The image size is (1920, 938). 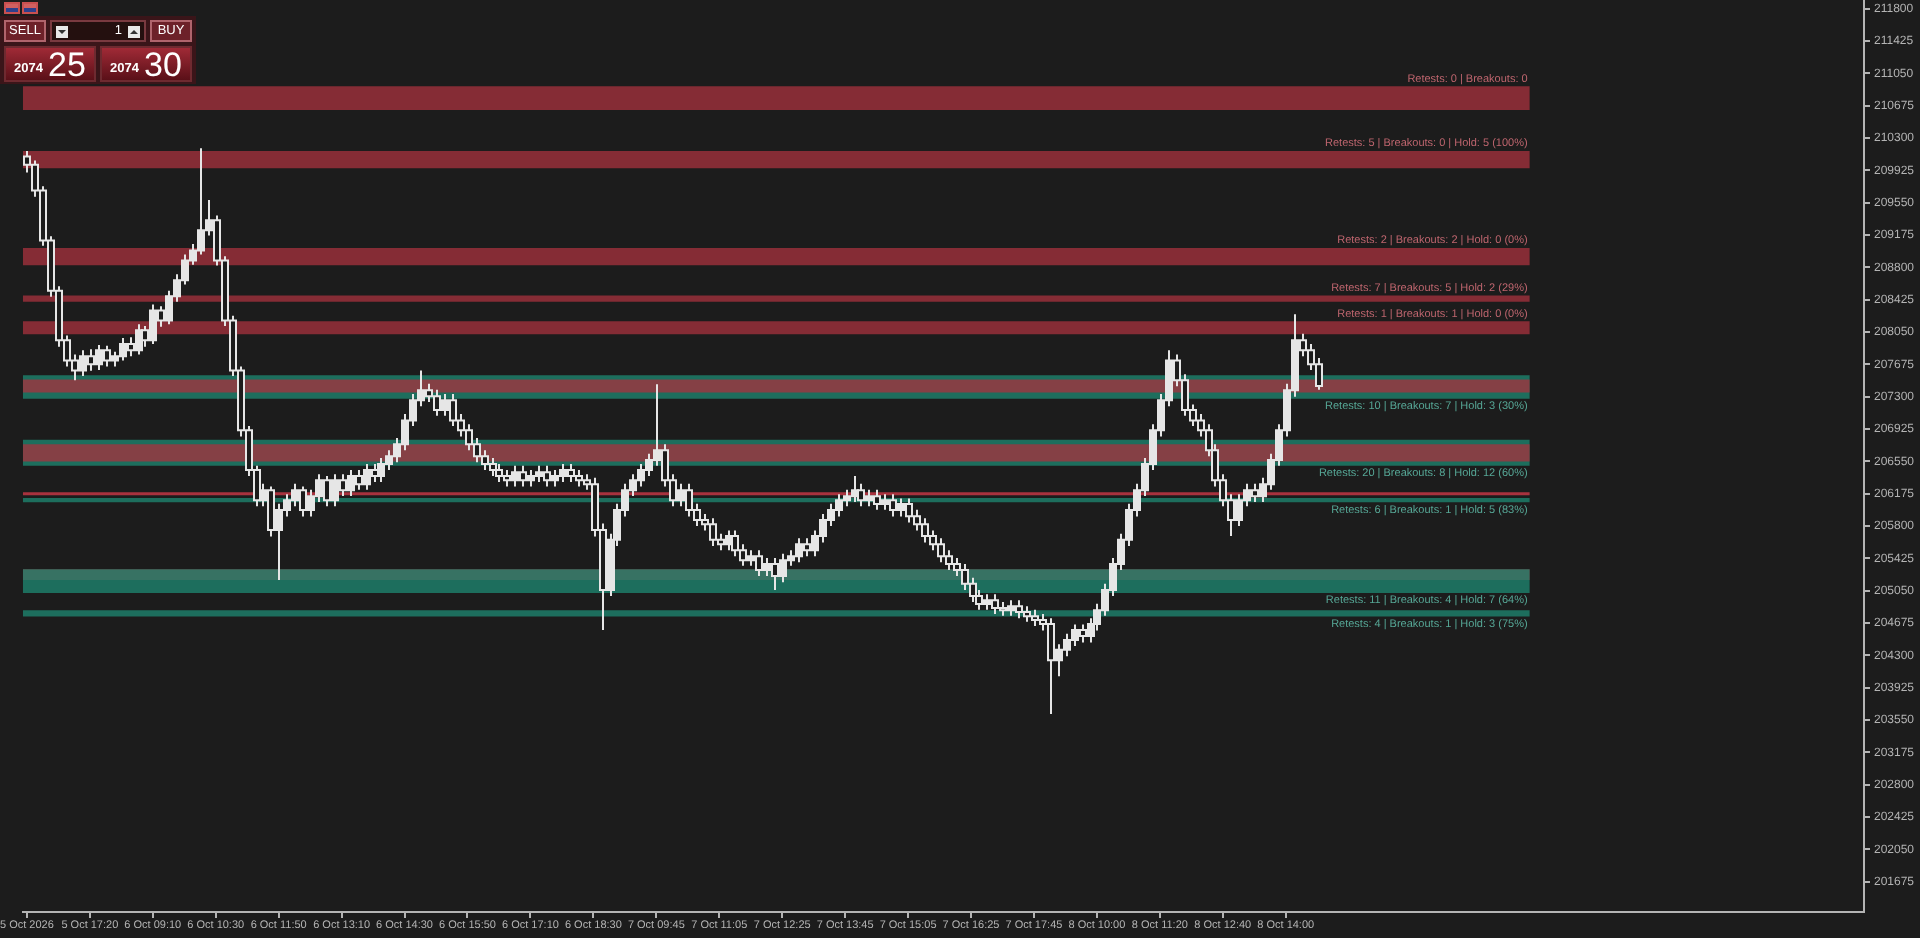 I want to click on annotation: 30, so click(x=163, y=65).